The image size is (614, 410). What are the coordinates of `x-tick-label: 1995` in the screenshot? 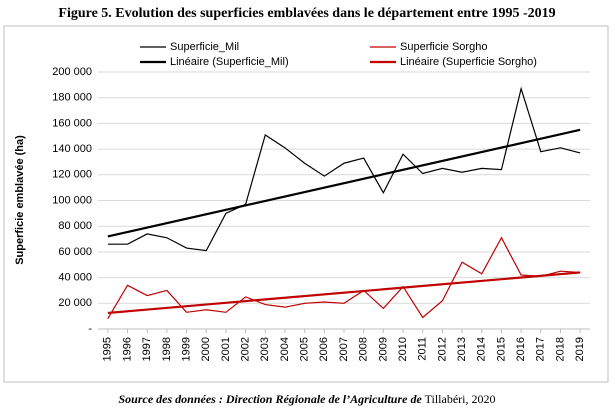 It's located at (108, 349).